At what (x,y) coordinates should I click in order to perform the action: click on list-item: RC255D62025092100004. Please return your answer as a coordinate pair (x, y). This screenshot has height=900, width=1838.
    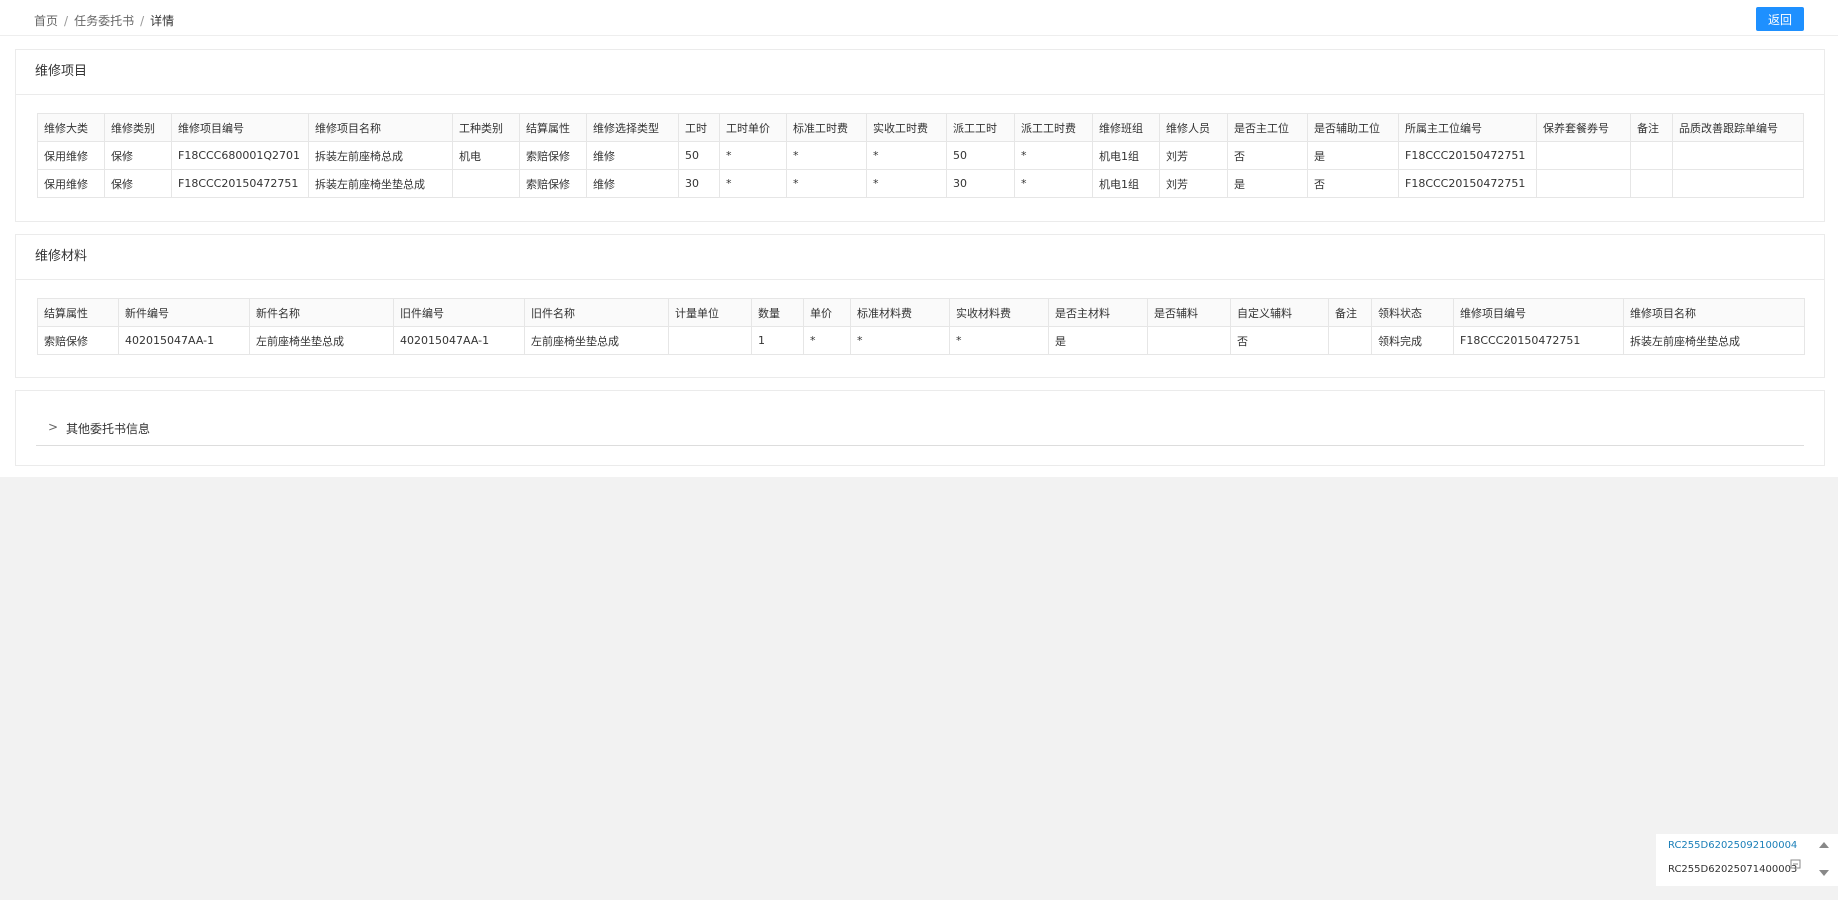
    Looking at the image, I should click on (1733, 845).